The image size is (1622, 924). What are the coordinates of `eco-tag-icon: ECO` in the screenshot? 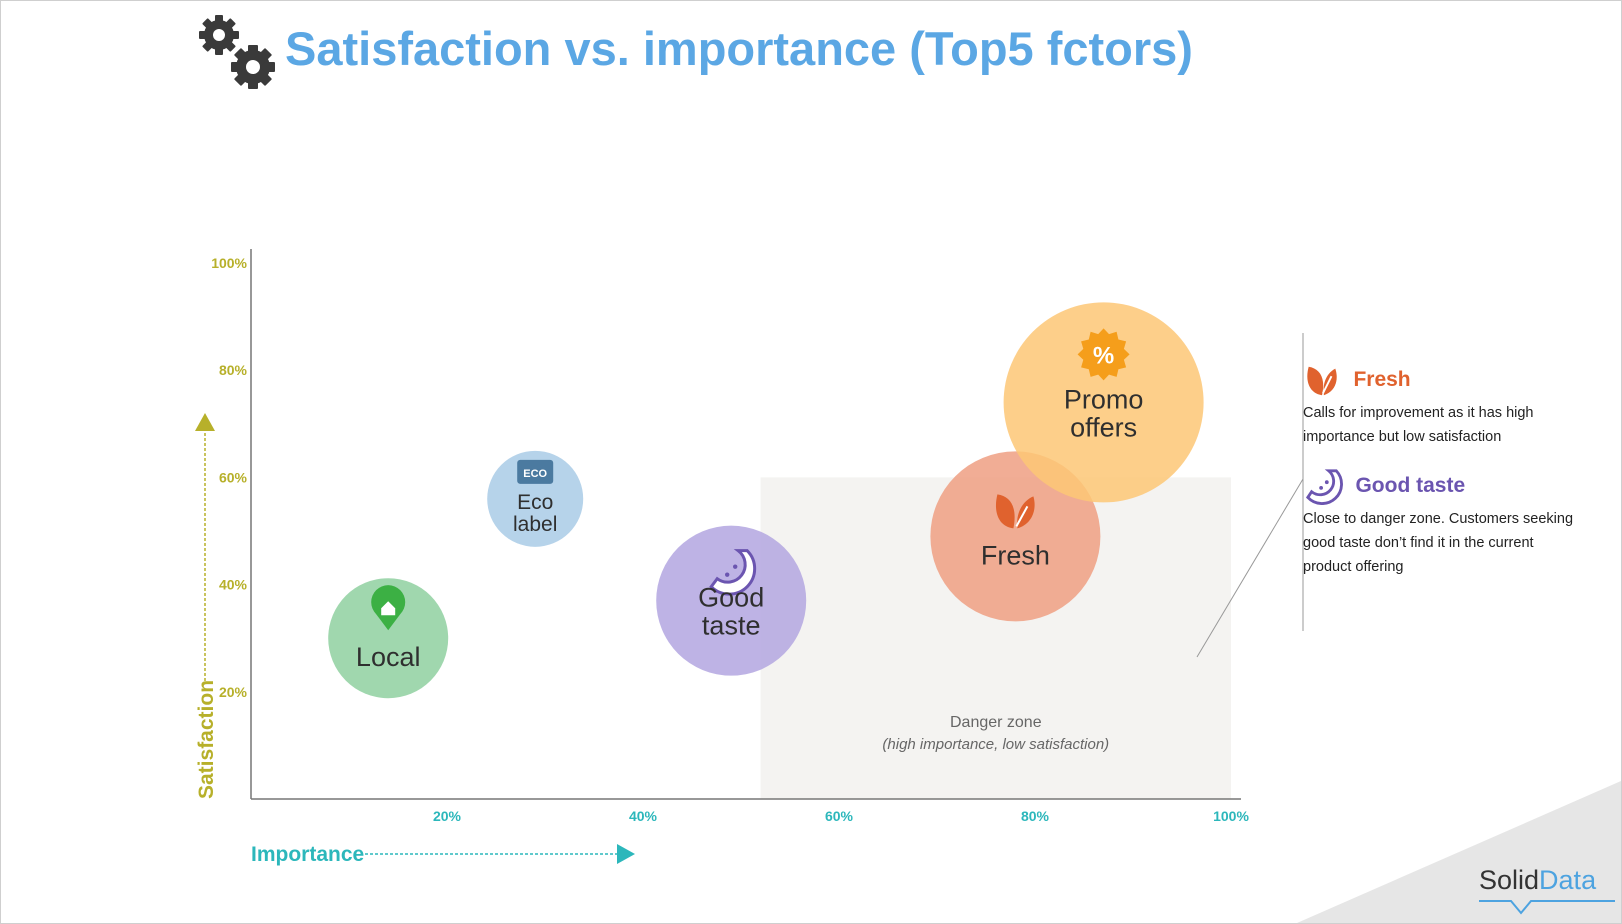 It's located at (535, 471).